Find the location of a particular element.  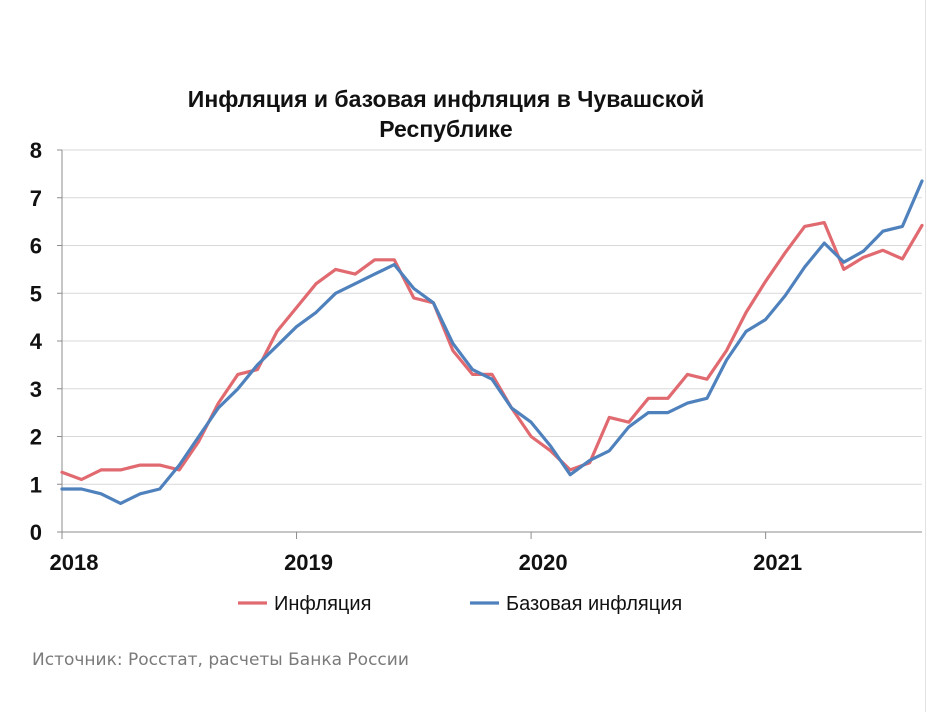

chart-title-line: Республике is located at coordinates (445, 129).